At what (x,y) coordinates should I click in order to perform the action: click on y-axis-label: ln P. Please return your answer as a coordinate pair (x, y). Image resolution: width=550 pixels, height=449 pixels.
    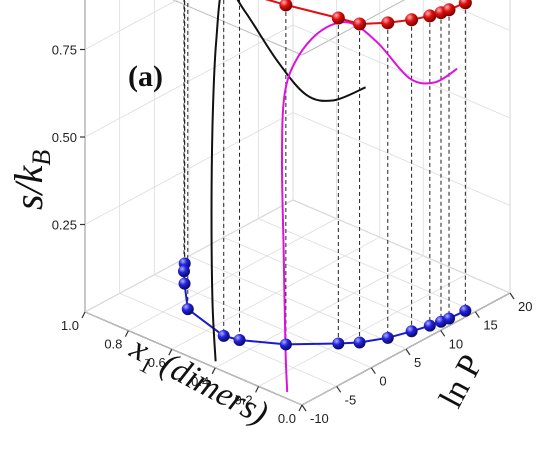
    Looking at the image, I should click on (461, 381).